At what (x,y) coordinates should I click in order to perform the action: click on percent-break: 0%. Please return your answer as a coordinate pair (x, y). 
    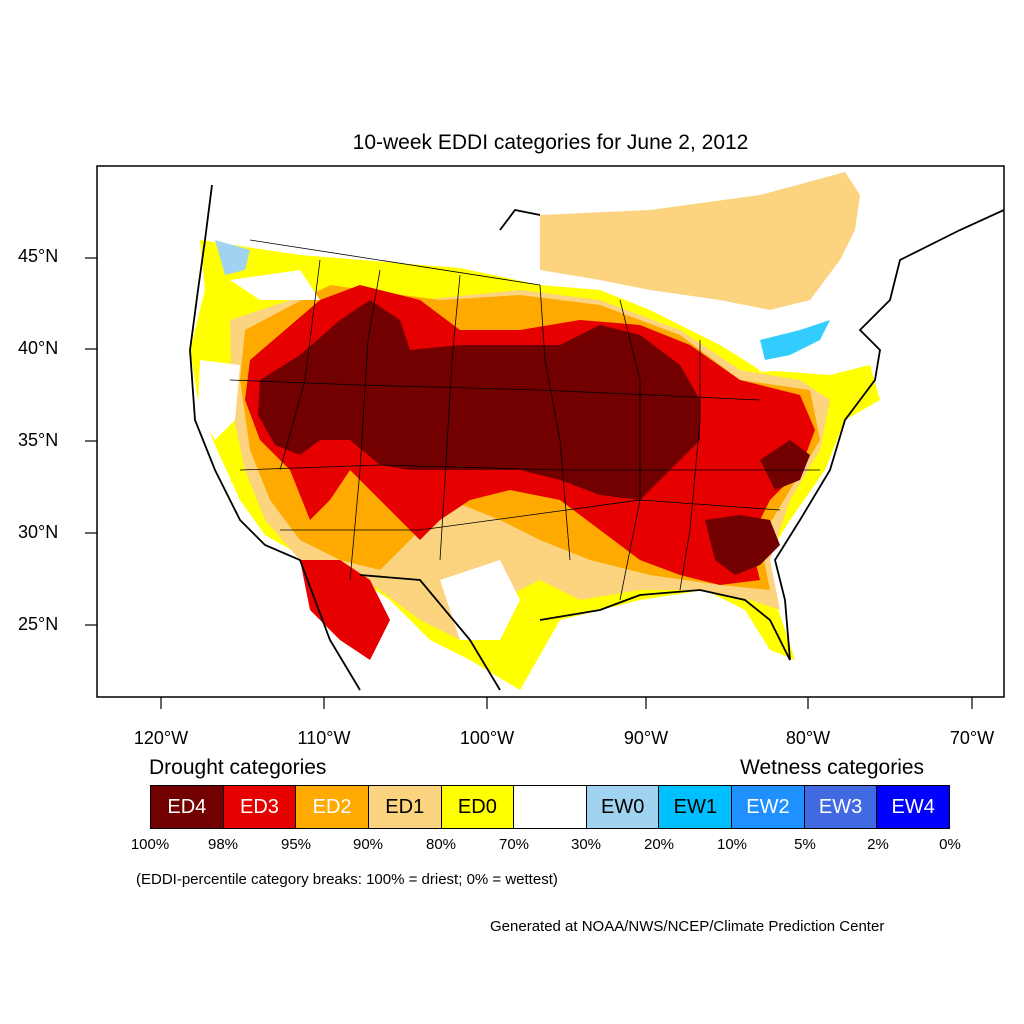
    Looking at the image, I should click on (950, 844).